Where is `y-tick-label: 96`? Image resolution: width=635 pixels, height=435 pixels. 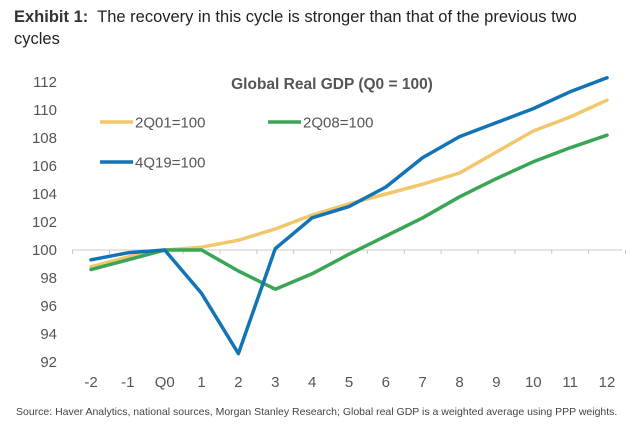
y-tick-label: 96 is located at coordinates (48, 306).